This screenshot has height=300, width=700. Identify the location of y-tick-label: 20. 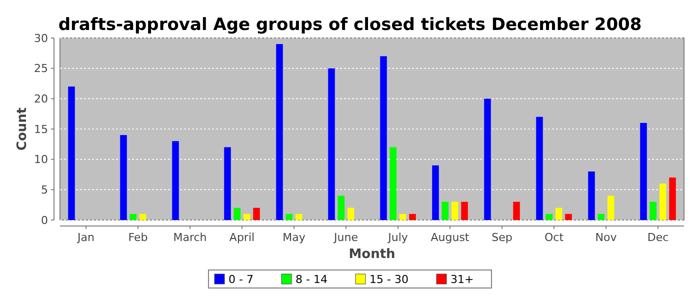
(41, 99).